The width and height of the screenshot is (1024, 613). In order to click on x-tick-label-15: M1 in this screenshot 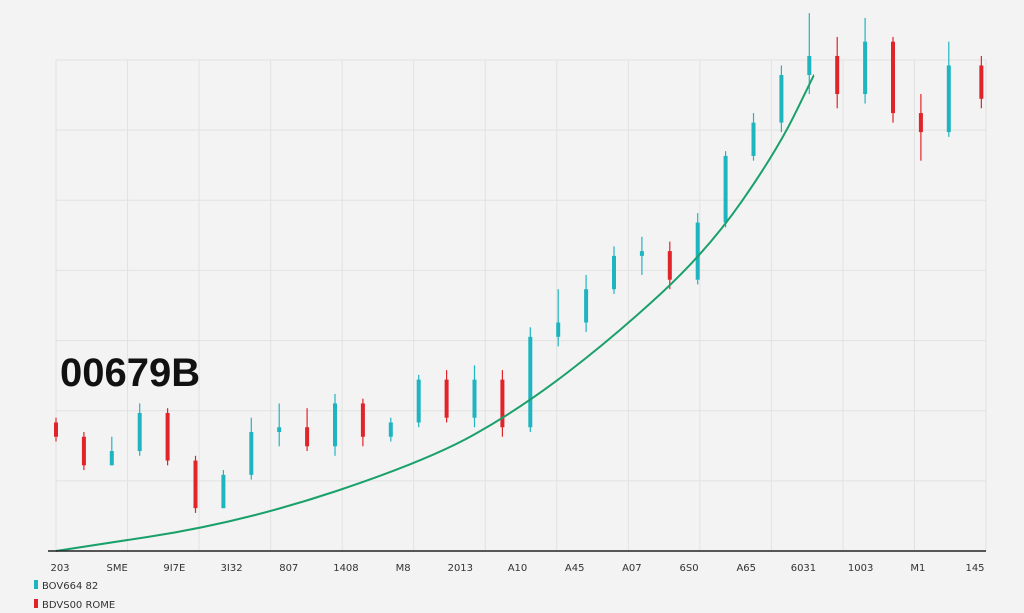, I will do `click(917, 568)`.